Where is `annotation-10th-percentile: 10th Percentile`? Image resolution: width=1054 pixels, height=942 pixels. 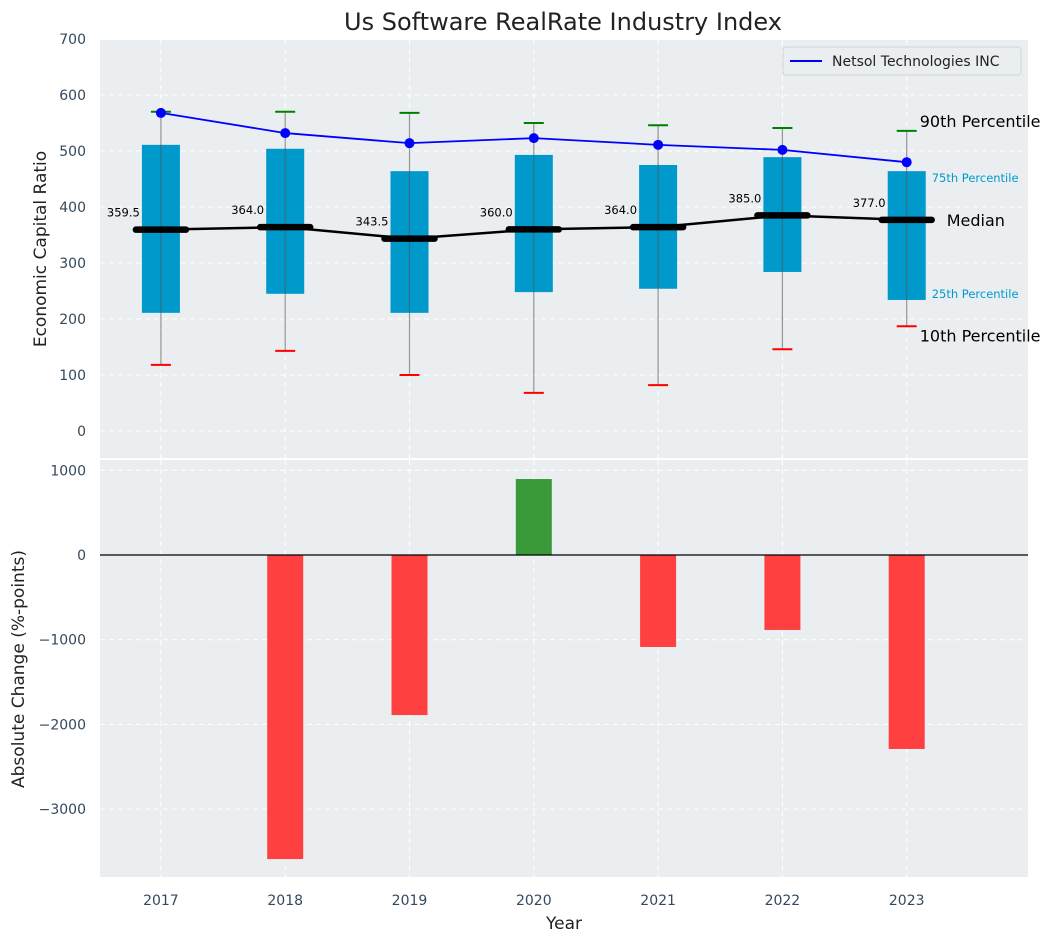 annotation-10th-percentile: 10th Percentile is located at coordinates (980, 335).